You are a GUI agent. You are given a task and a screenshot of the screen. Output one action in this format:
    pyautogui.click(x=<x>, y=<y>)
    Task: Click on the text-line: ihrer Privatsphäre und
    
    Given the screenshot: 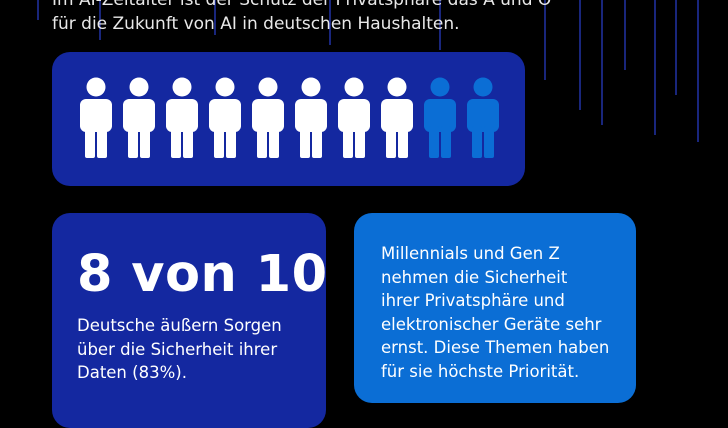 What is the action you would take?
    pyautogui.click(x=473, y=300)
    